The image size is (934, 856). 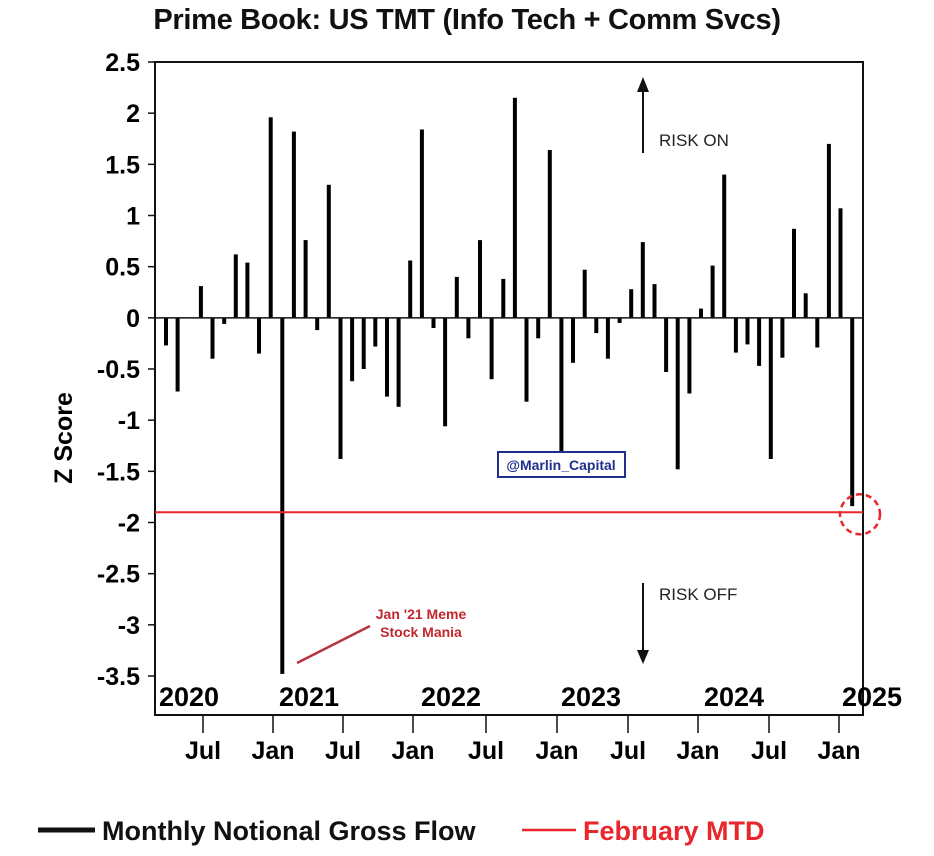 What do you see at coordinates (591, 697) in the screenshot?
I see `year-label: 2023` at bounding box center [591, 697].